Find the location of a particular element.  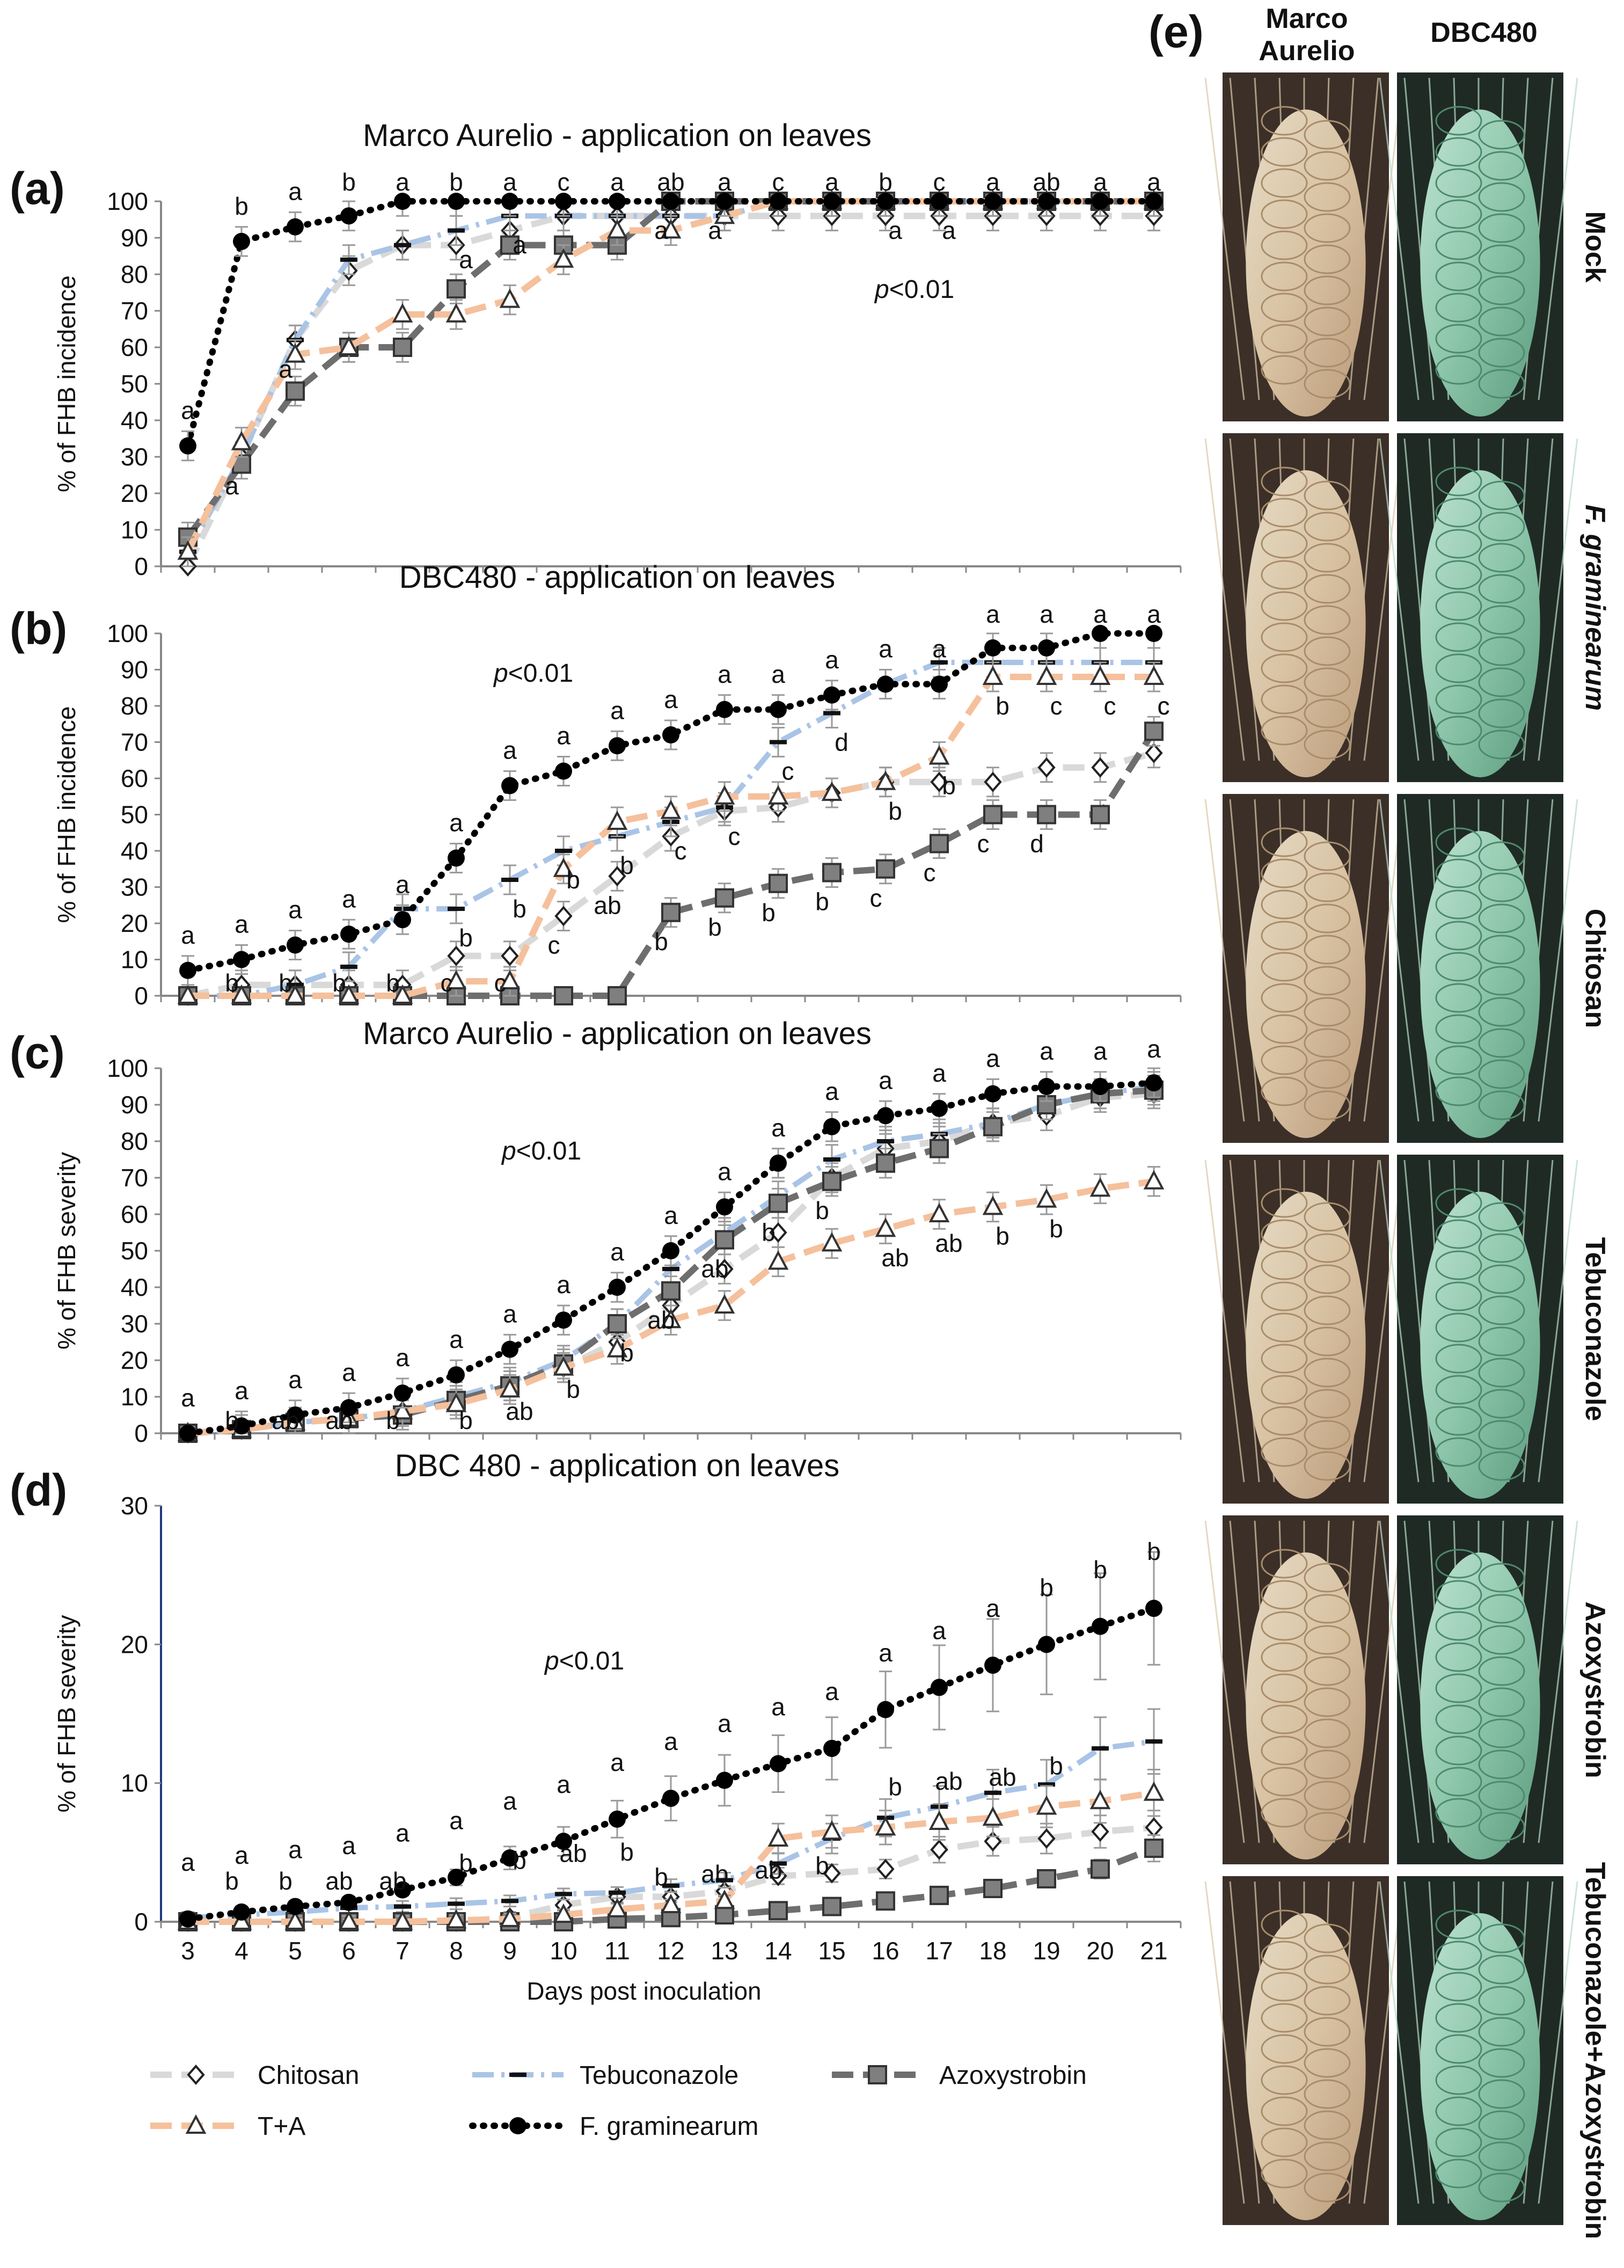

y-tick-label: 30 is located at coordinates (134, 1506).